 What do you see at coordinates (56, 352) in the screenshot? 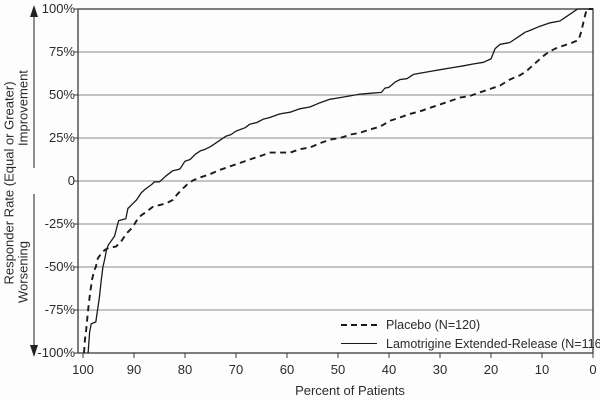
I see `y-tick-label: -100%` at bounding box center [56, 352].